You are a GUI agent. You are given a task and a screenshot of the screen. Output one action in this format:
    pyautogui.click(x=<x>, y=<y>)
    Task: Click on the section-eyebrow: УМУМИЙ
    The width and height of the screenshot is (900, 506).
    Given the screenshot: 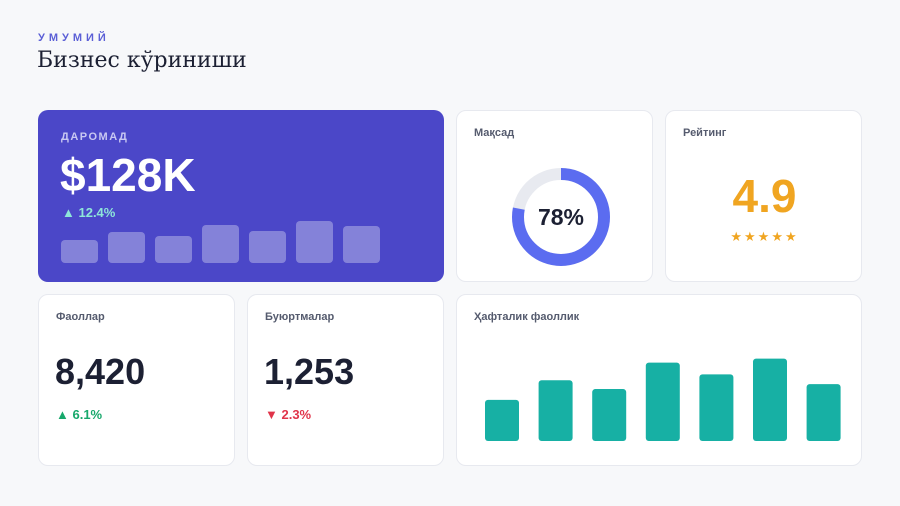 What is the action you would take?
    pyautogui.click(x=74, y=38)
    